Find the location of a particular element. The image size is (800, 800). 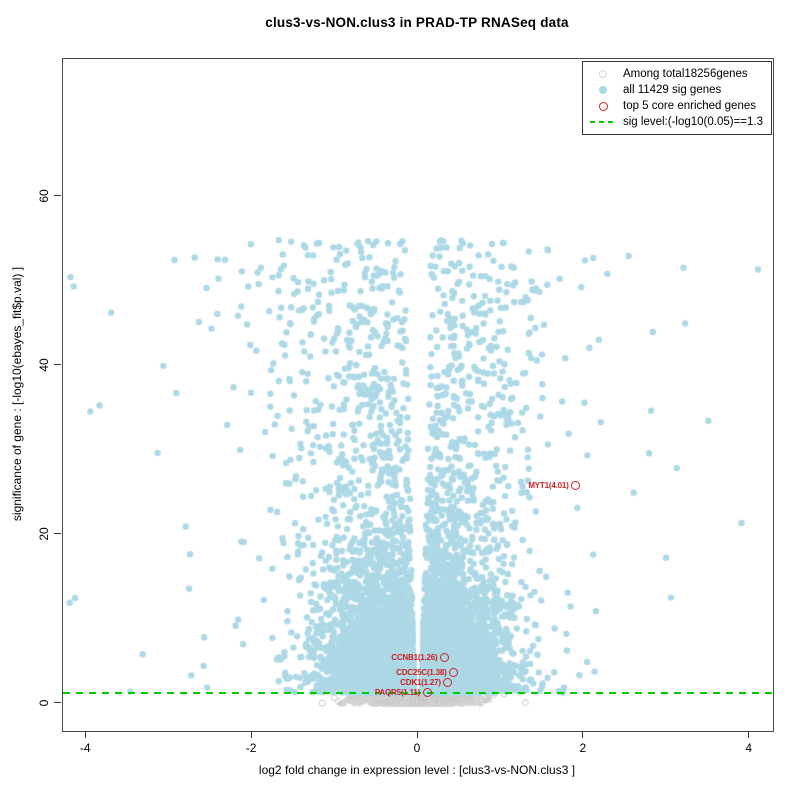

significance-threshold-line is located at coordinates (418, 692).